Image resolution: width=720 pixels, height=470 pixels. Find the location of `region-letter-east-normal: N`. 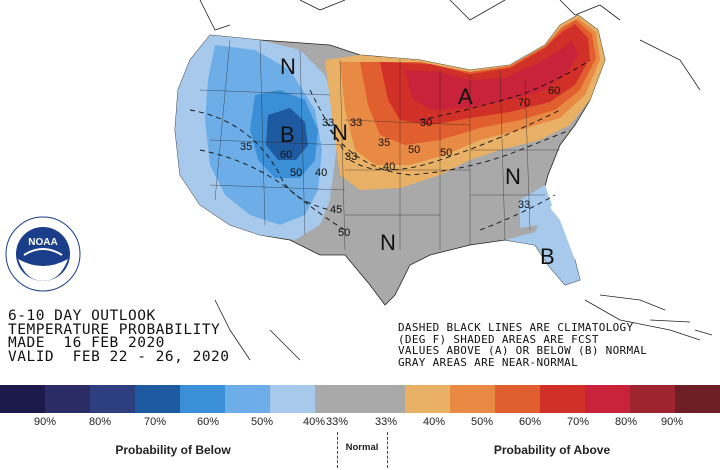

region-letter-east-normal: N is located at coordinates (513, 176).